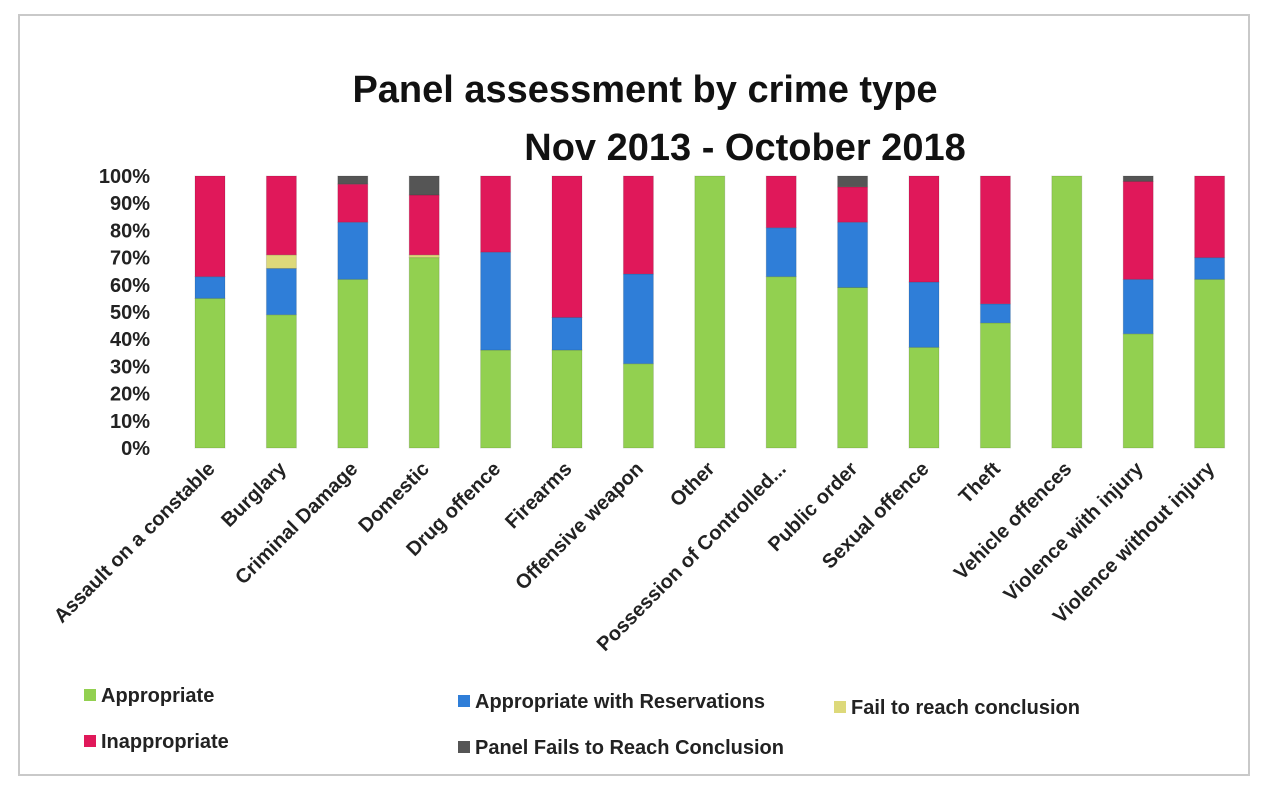 This screenshot has height=791, width=1270. What do you see at coordinates (579, 526) in the screenshot?
I see `x-category-label: Offensive weapon` at bounding box center [579, 526].